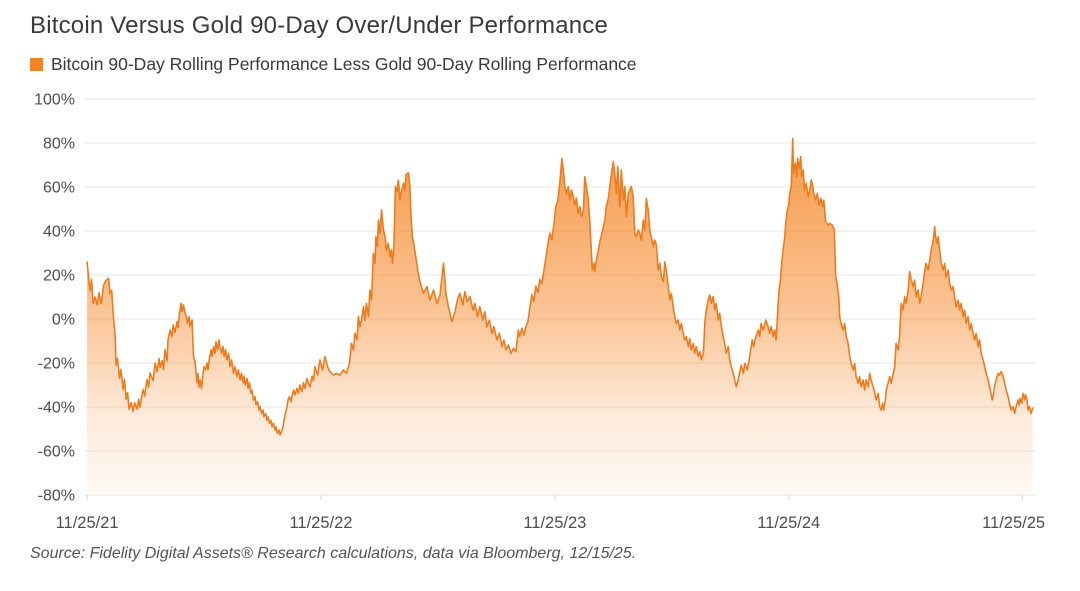 This screenshot has width=1080, height=591. I want to click on legend-marker-icon, so click(36, 64).